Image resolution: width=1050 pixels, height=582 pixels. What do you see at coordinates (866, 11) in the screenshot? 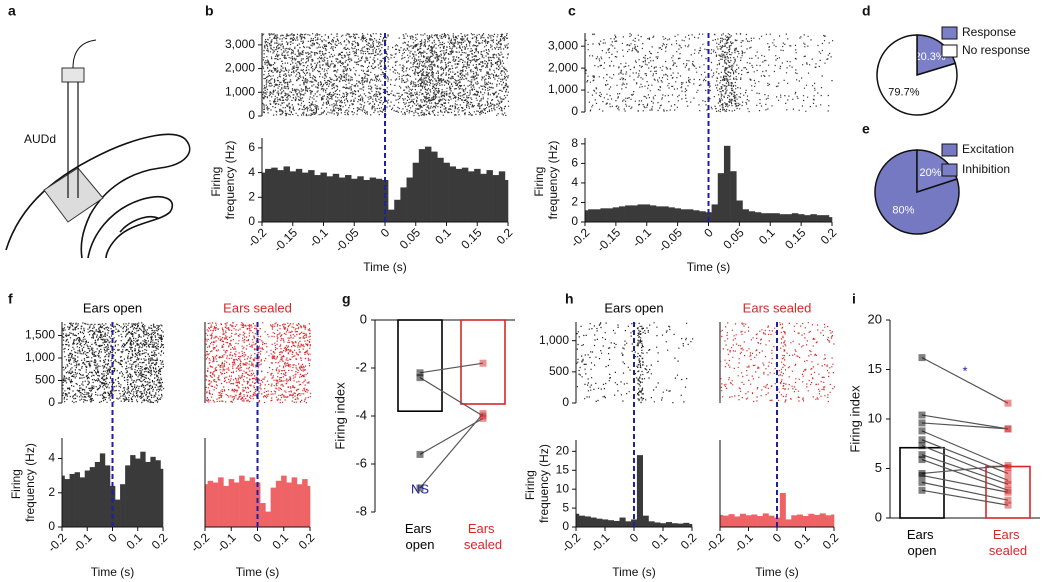
I see `panel-letter: d` at bounding box center [866, 11].